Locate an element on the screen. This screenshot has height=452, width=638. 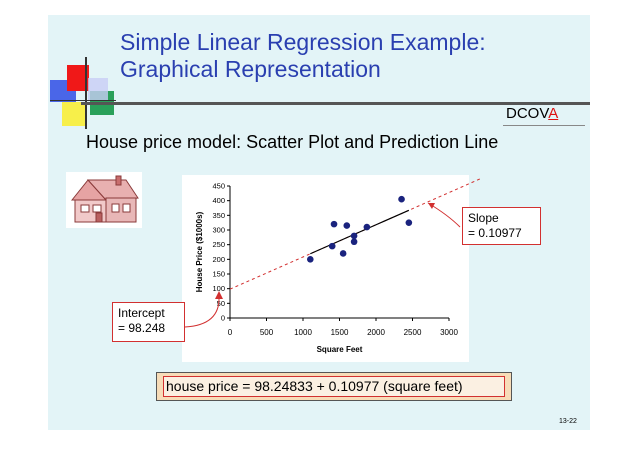
x-tick-label: 1500 is located at coordinates (340, 332).